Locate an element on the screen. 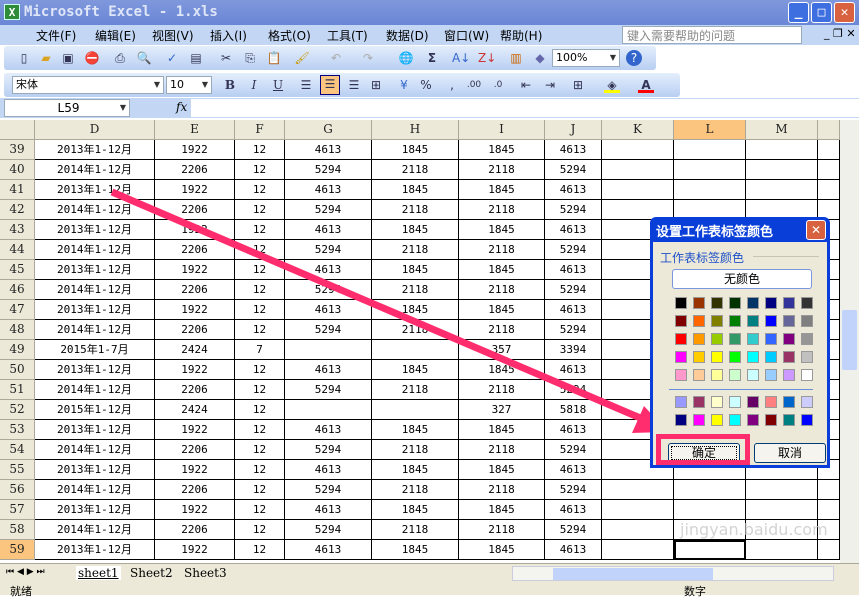 This screenshot has width=859, height=599. decrease-decimal-icon: .0 is located at coordinates (498, 85).